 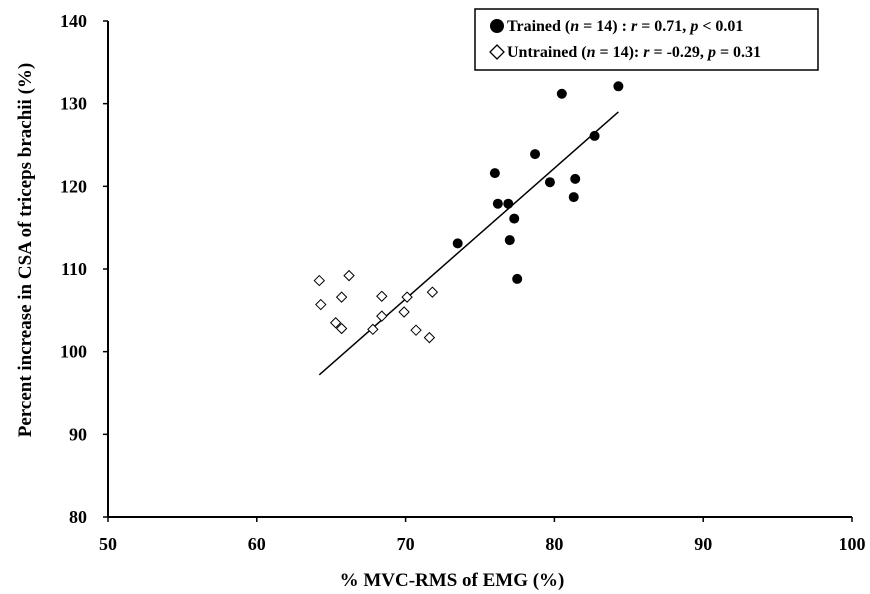 What do you see at coordinates (452, 580) in the screenshot?
I see `x-axis-label: % MVC-RMS of EMG (%)` at bounding box center [452, 580].